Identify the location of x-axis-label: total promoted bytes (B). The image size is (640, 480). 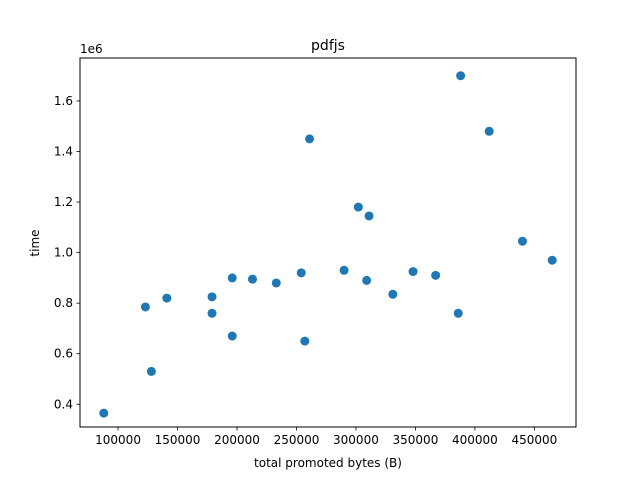
(328, 463).